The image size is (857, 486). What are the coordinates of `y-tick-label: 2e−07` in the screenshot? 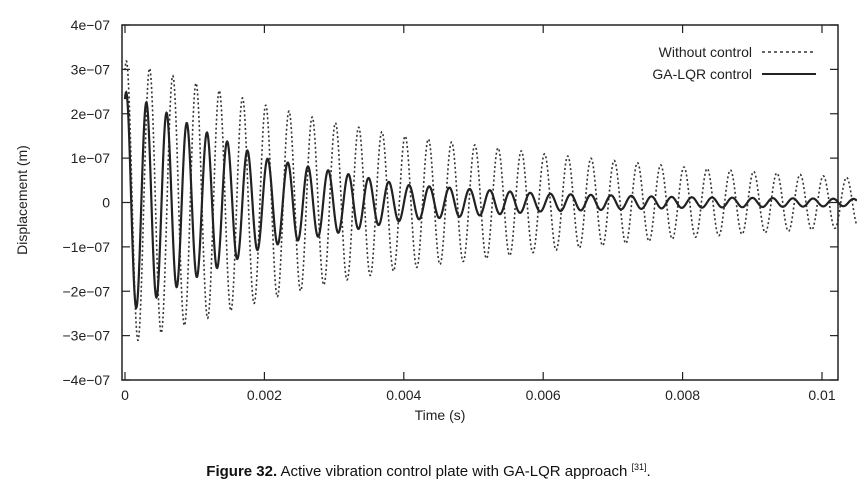 It's located at (91, 114).